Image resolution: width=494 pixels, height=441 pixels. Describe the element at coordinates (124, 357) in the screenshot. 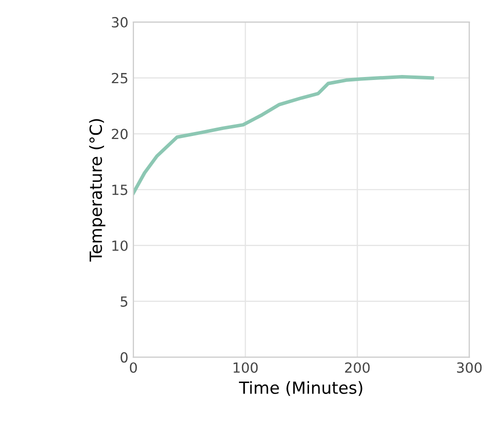

I see `y-tick-label: 0` at that location.